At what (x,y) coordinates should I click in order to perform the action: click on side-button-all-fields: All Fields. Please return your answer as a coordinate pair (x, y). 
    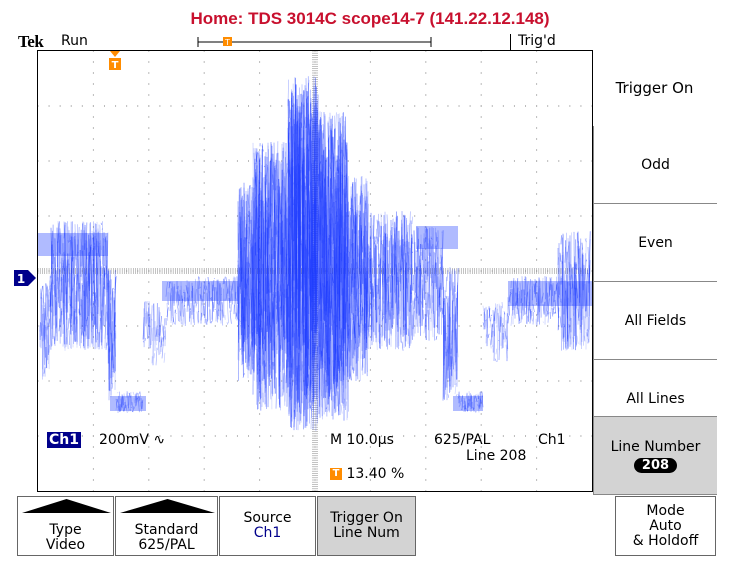
    Looking at the image, I should click on (655, 321).